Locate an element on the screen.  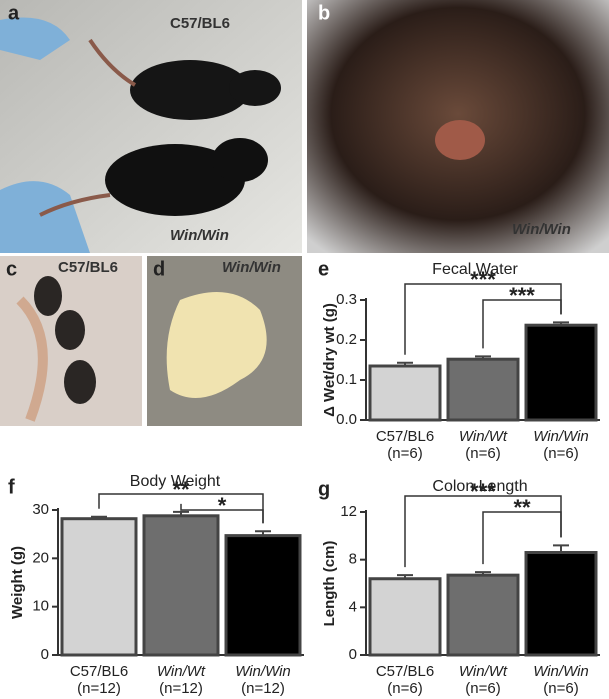
y-axis-label: Δ Wet/dry wt (g) is located at coordinates (329, 360).